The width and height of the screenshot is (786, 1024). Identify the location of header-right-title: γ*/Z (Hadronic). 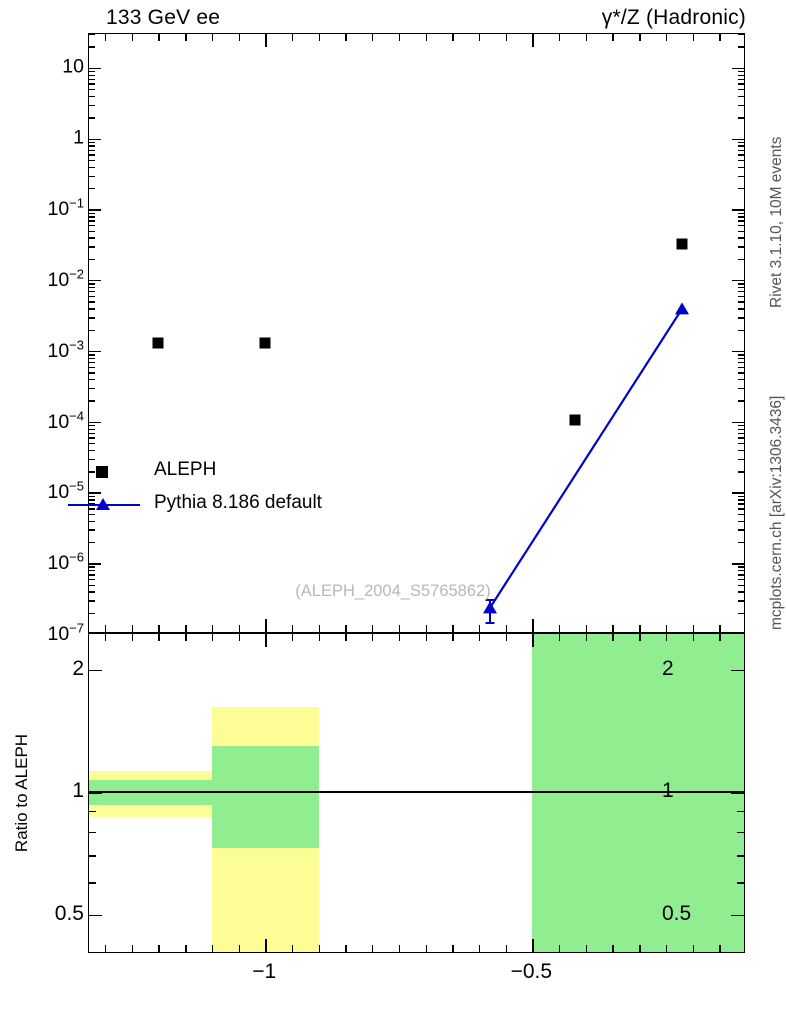
(673, 17).